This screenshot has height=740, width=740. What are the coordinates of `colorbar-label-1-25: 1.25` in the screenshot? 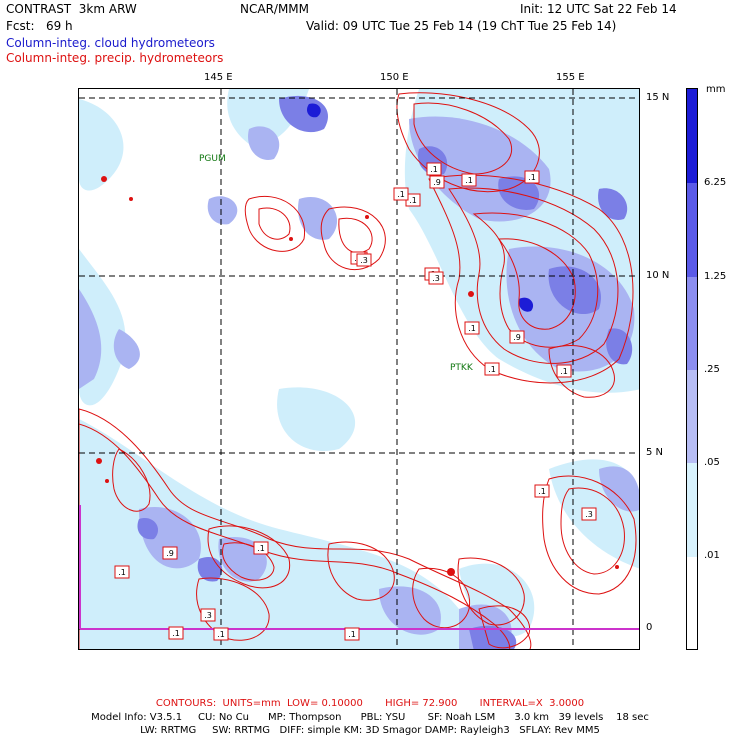 It's located at (715, 276).